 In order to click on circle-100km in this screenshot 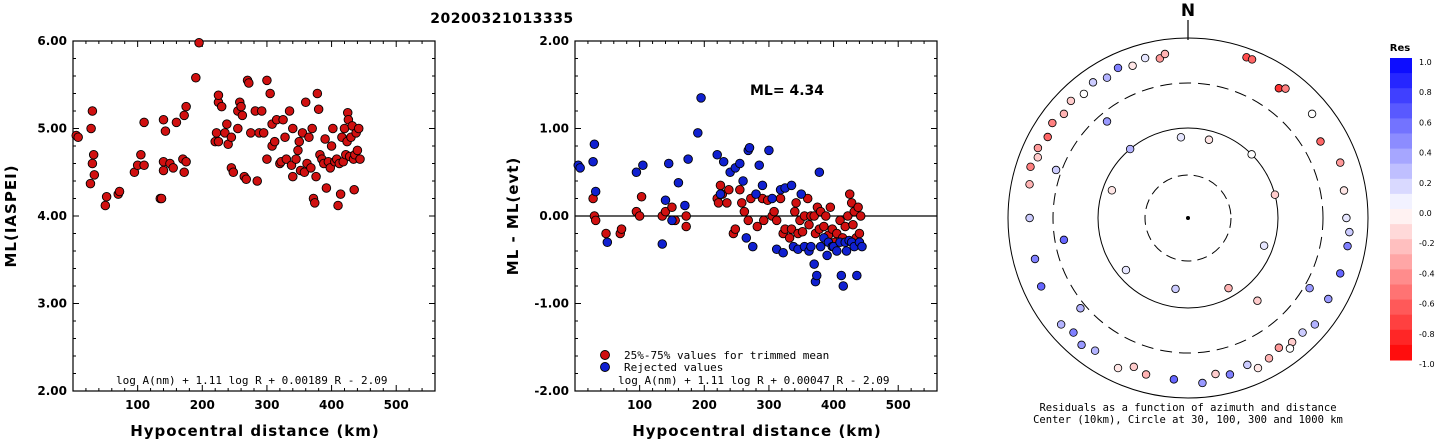, I will do `click(1188, 218)`.